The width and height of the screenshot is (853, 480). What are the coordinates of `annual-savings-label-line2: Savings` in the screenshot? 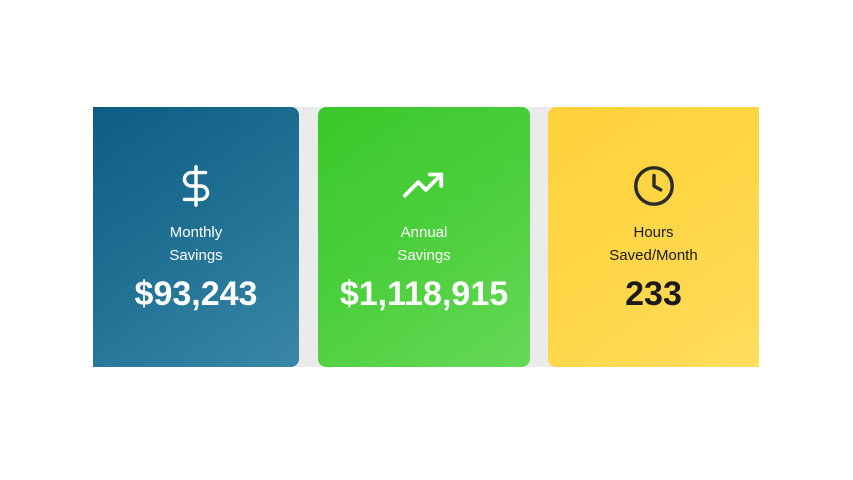 It's located at (424, 255).